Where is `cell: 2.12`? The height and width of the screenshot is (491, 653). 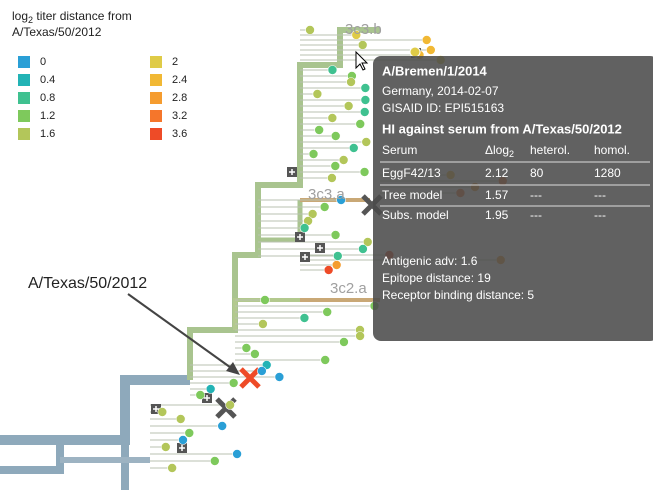 cell: 2.12 is located at coordinates (497, 173).